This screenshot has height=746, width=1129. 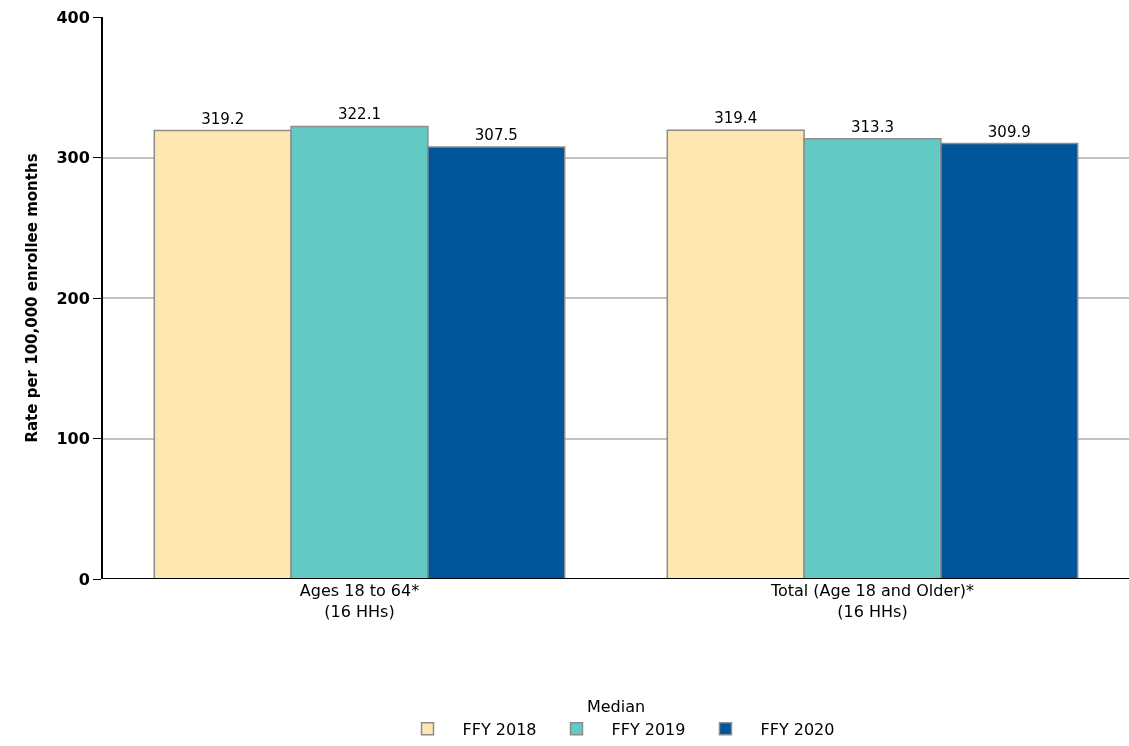 What do you see at coordinates (648, 729) in the screenshot?
I see `legend-label: FFY 2019` at bounding box center [648, 729].